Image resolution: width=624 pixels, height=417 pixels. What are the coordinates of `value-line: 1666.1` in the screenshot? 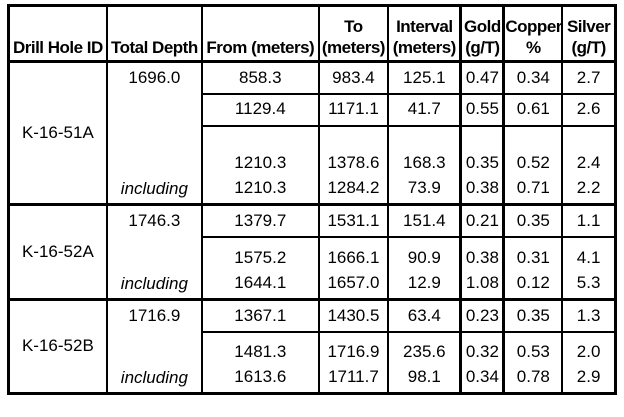 It's located at (353, 257).